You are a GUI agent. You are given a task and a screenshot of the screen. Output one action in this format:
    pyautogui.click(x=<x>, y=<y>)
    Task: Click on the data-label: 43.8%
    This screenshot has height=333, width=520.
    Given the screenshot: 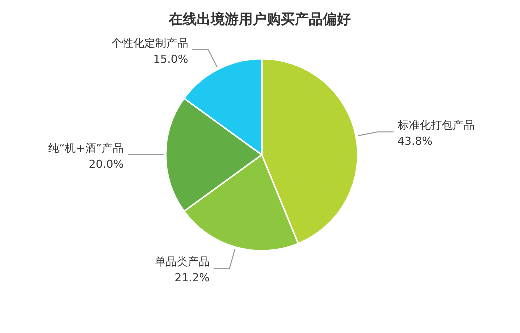 What is the action you would take?
    pyautogui.click(x=415, y=141)
    